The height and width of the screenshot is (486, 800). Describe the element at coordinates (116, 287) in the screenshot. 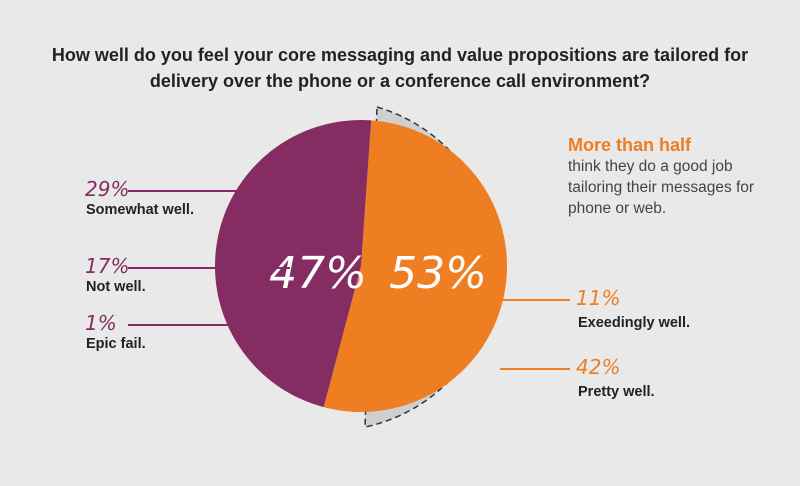

I see `callout-label-negative: Not well.` at that location.